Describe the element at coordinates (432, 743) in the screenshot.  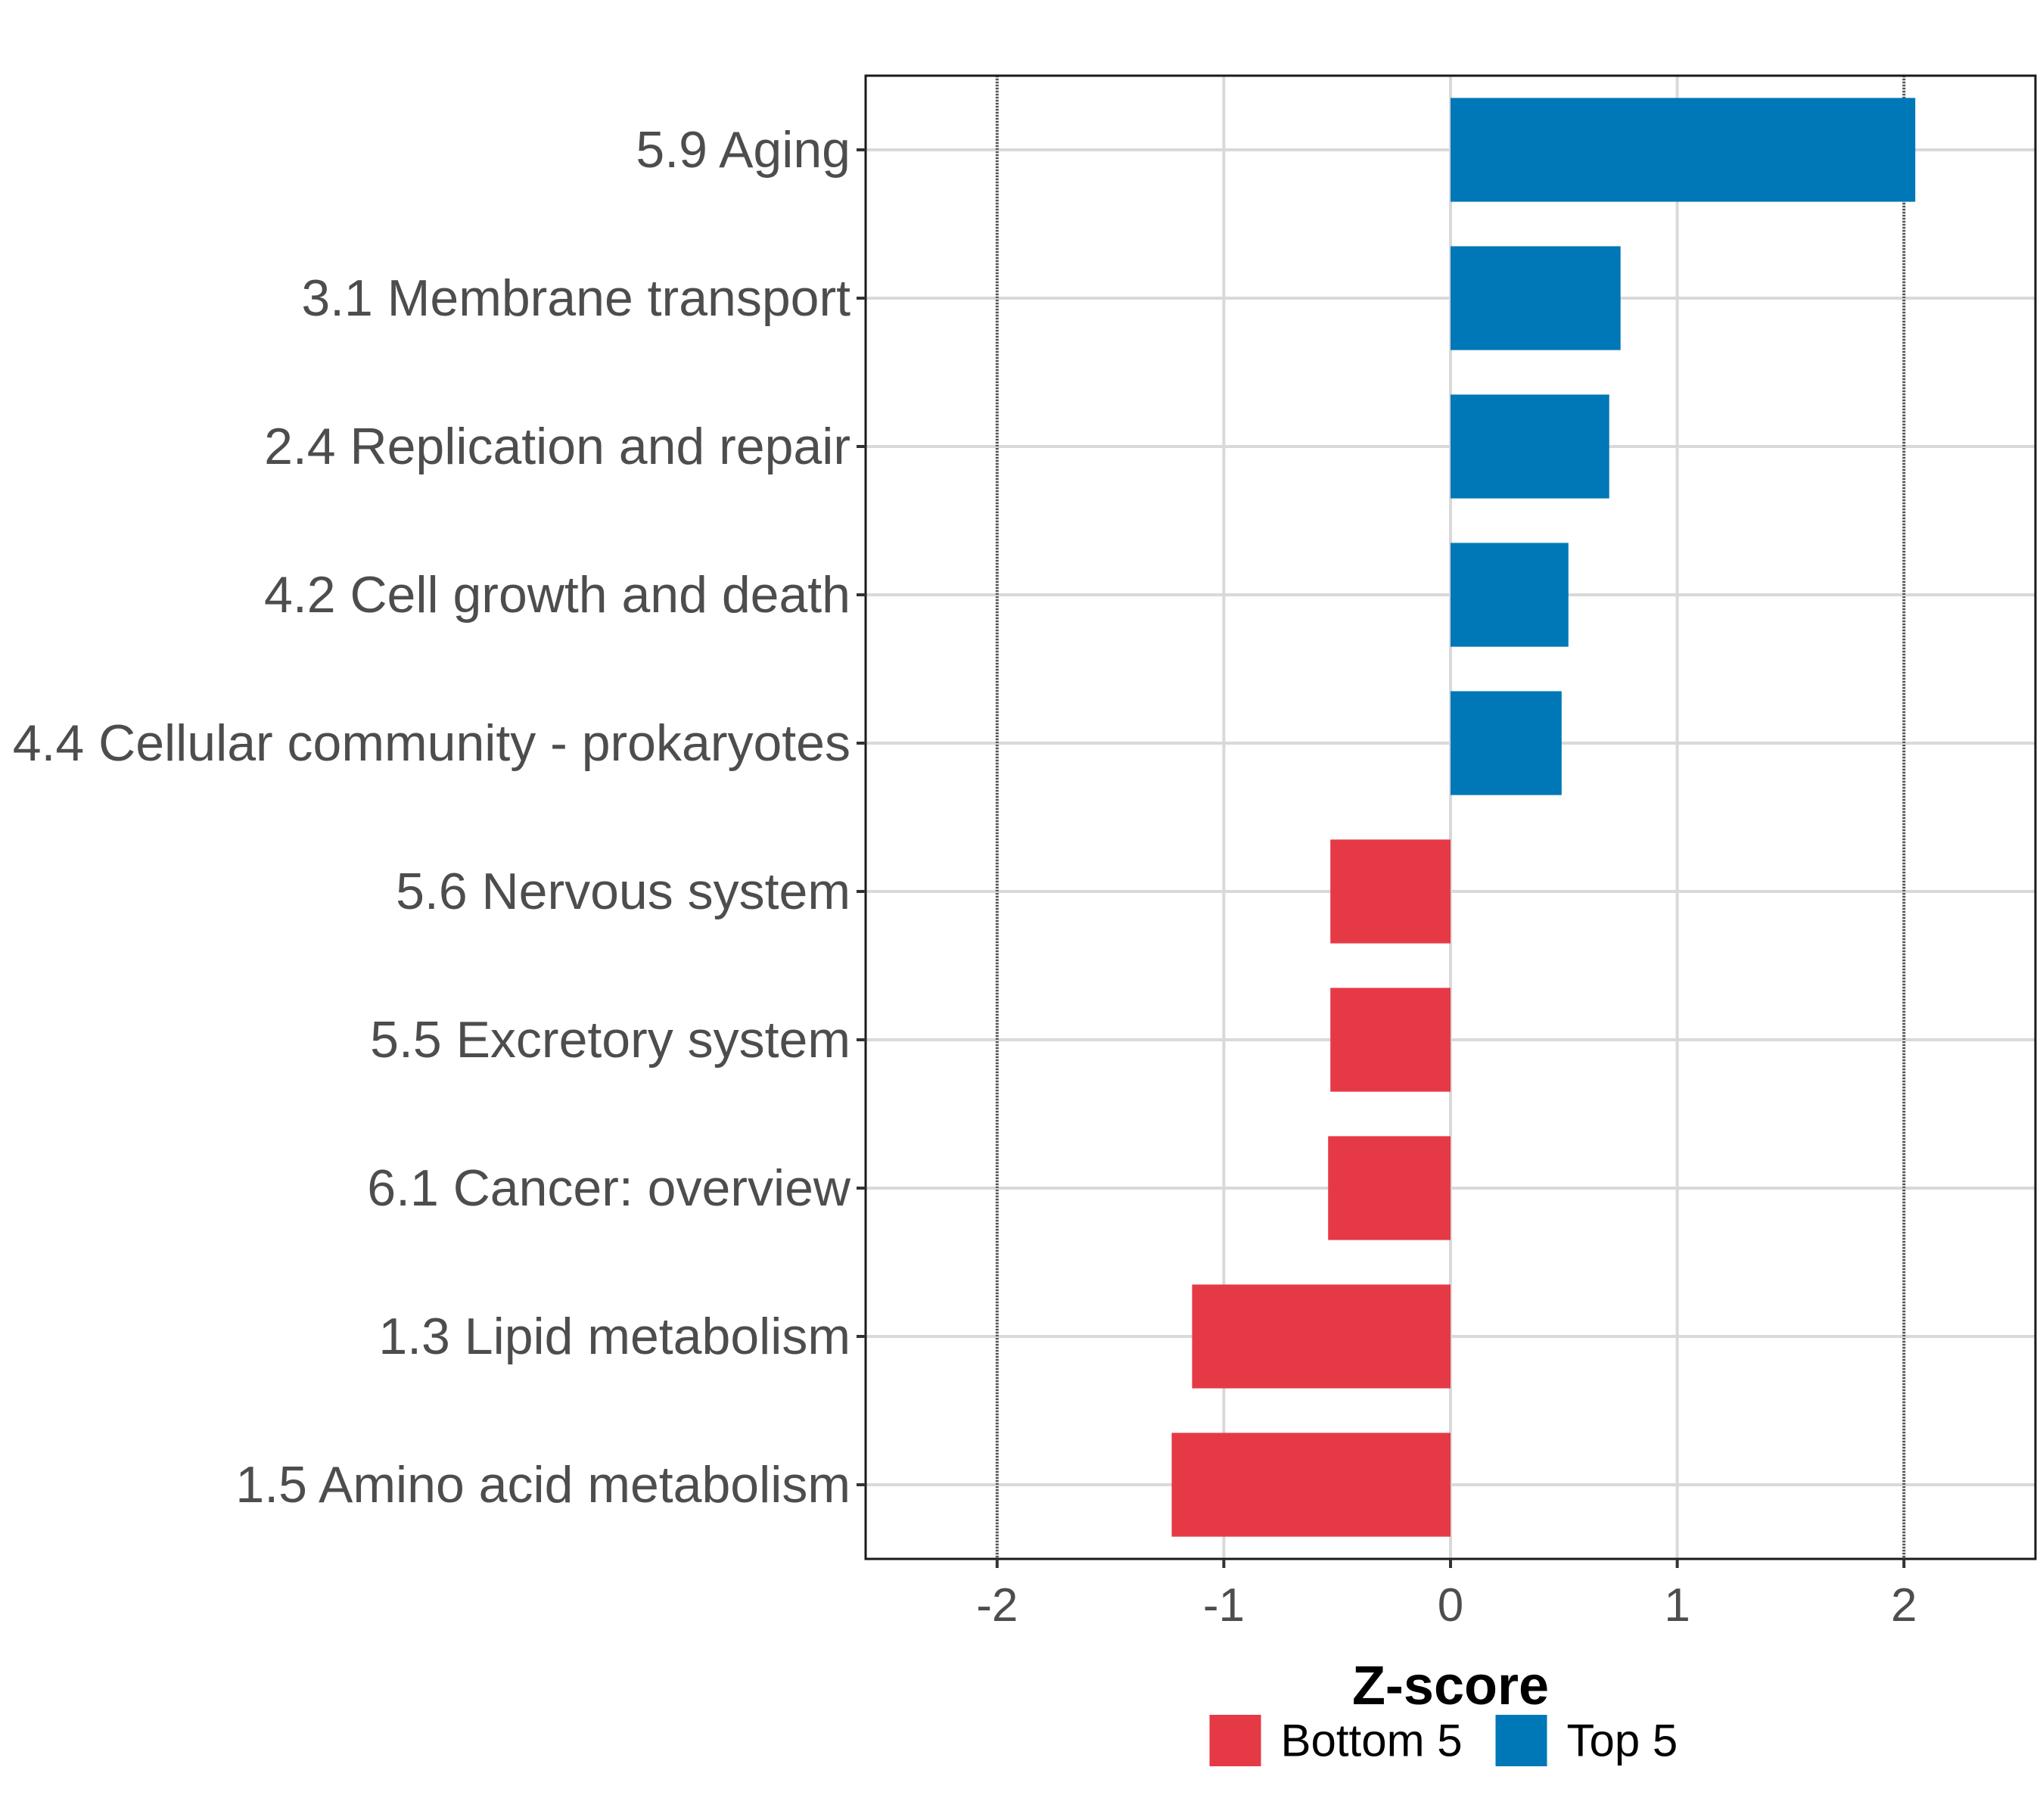
I see `y-tick-label-4: 4.4 Cellular community - prokaryotes` at that location.